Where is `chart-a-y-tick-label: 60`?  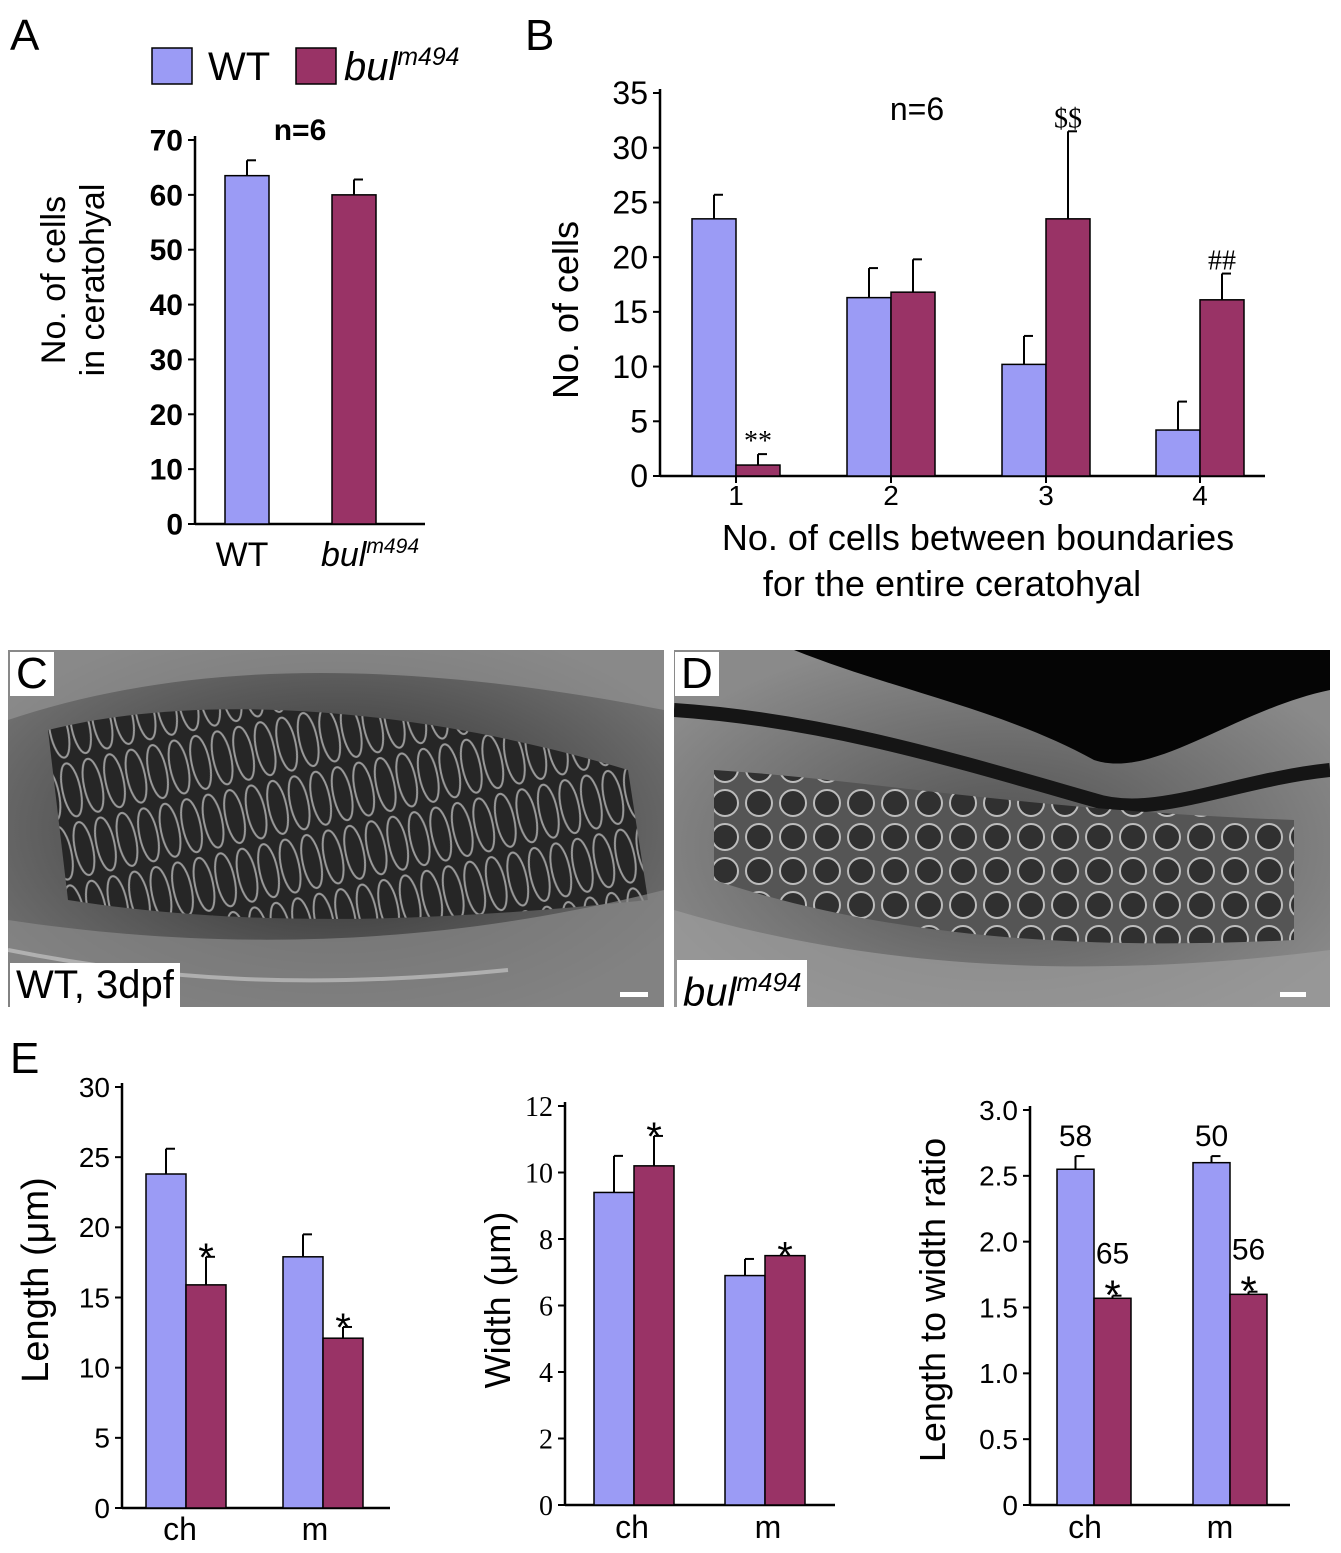 chart-a-y-tick-label: 60 is located at coordinates (166, 195).